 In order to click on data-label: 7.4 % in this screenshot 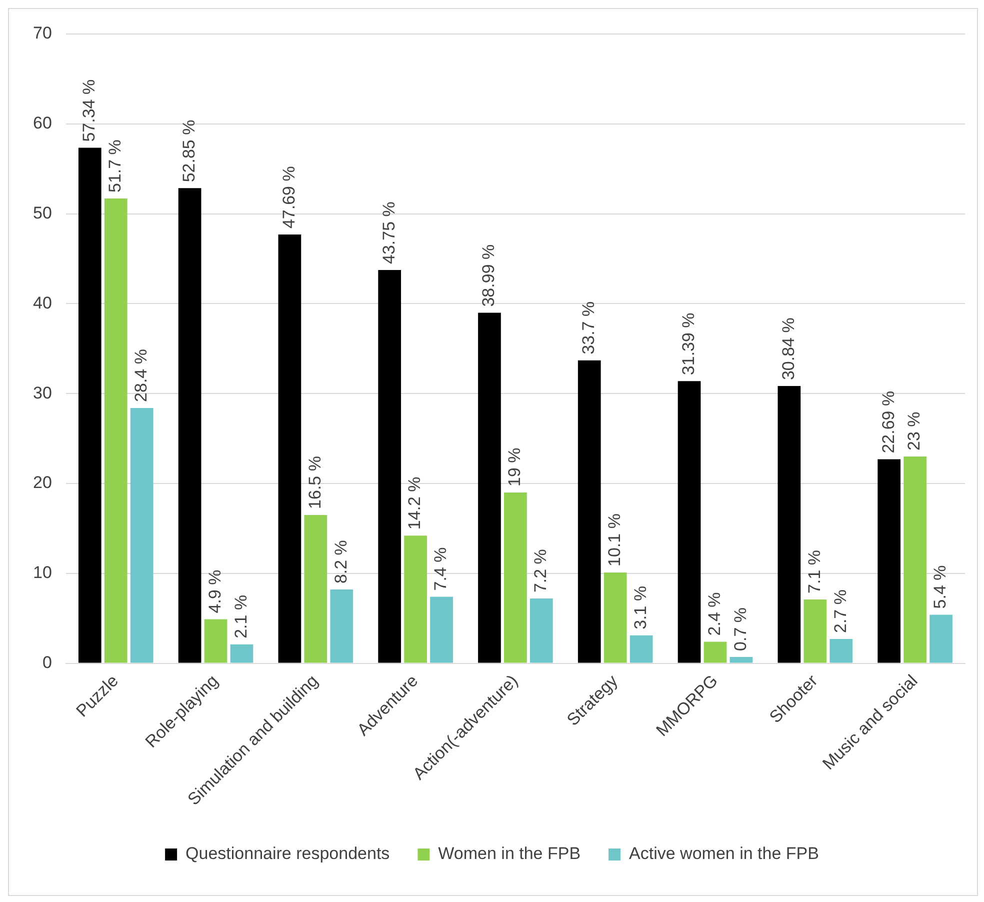, I will do `click(440, 569)`.